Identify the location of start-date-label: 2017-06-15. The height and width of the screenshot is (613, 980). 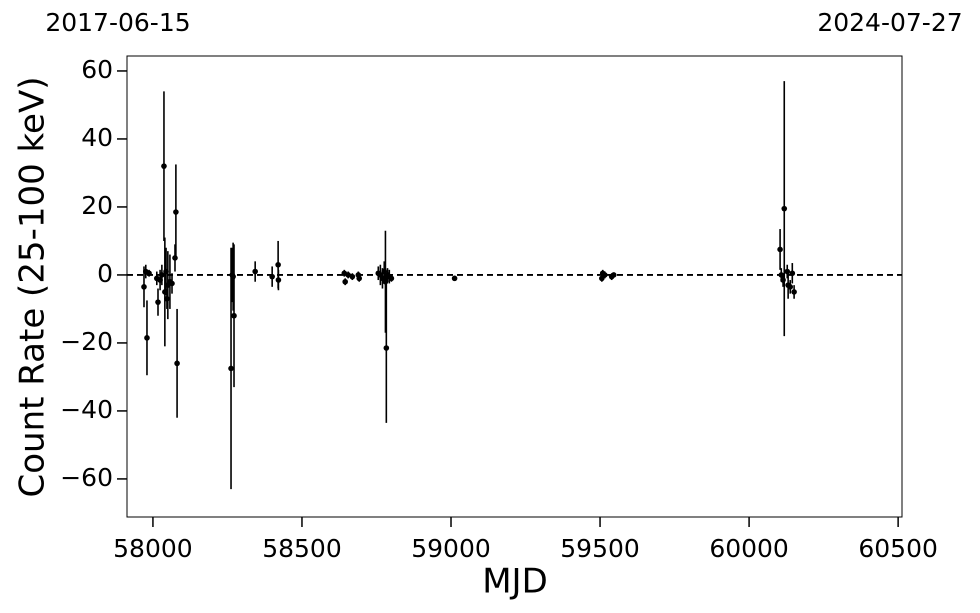
(117, 22).